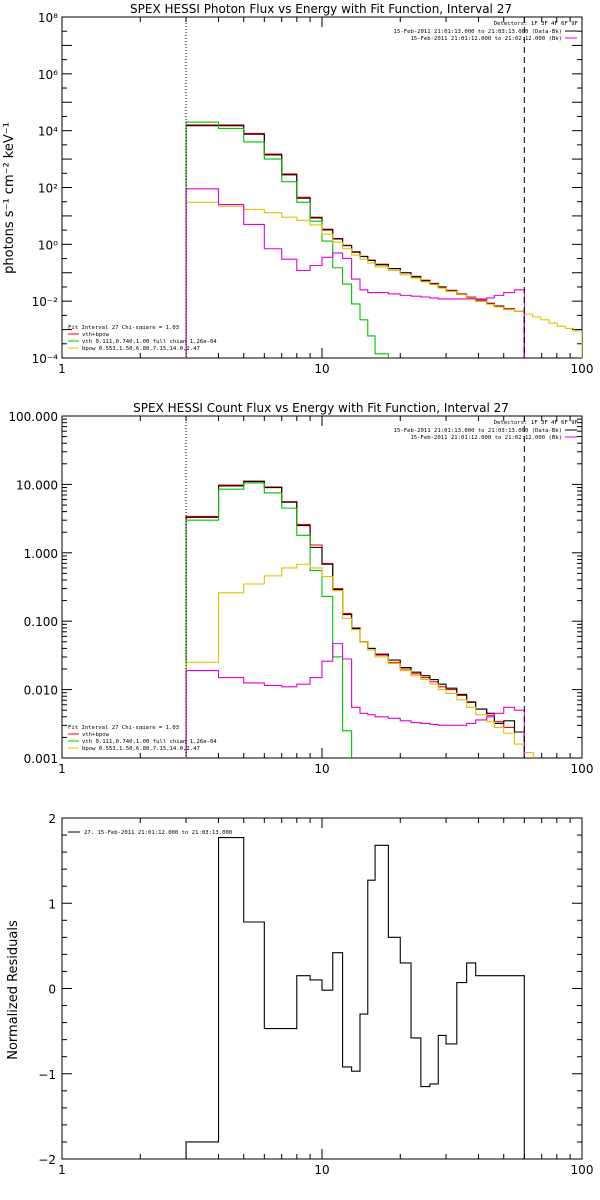 This screenshot has height=1200, width=600. What do you see at coordinates (41, 759) in the screenshot?
I see `count-y-tick-label: 0.001` at bounding box center [41, 759].